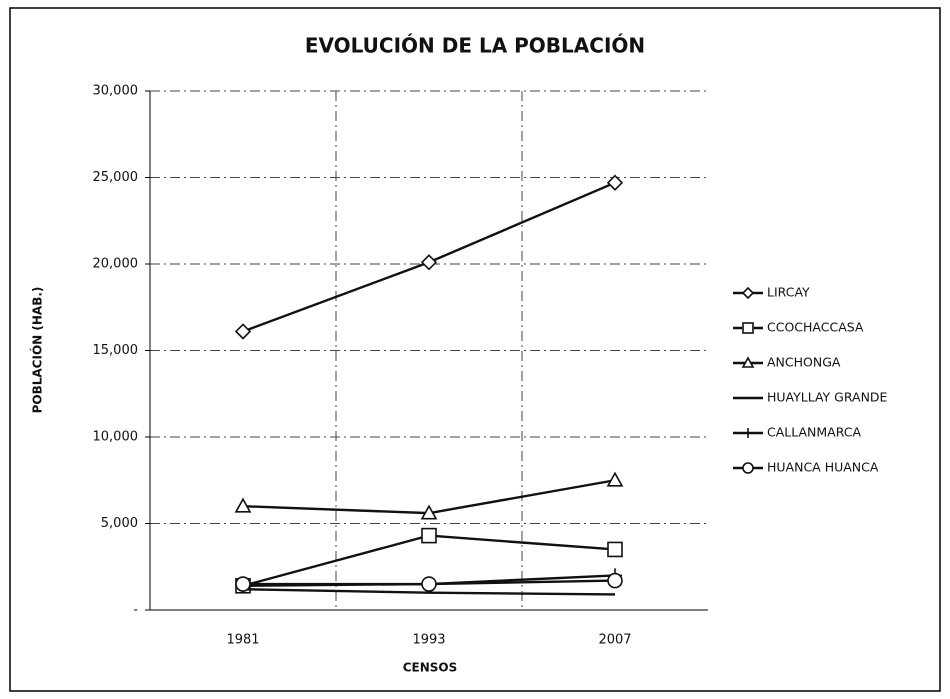 This screenshot has height=699, width=950. I want to click on x-axis-title: CENSOS, so click(430, 668).